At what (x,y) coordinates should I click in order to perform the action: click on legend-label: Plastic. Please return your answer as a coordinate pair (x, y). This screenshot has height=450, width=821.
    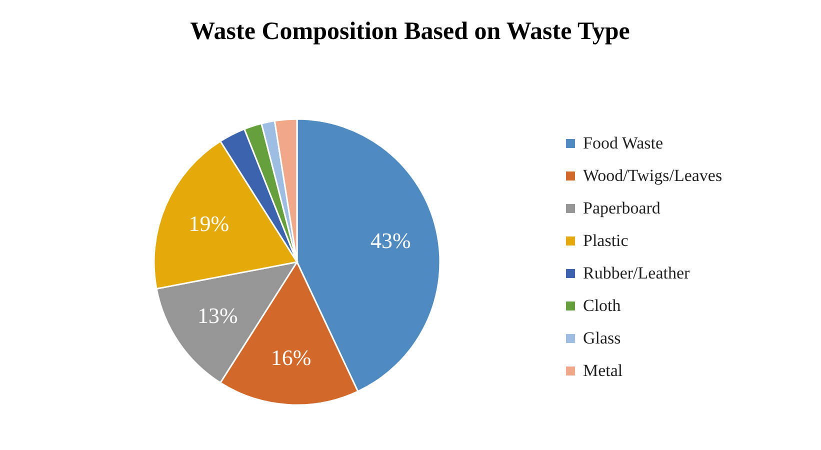
    Looking at the image, I should click on (606, 240).